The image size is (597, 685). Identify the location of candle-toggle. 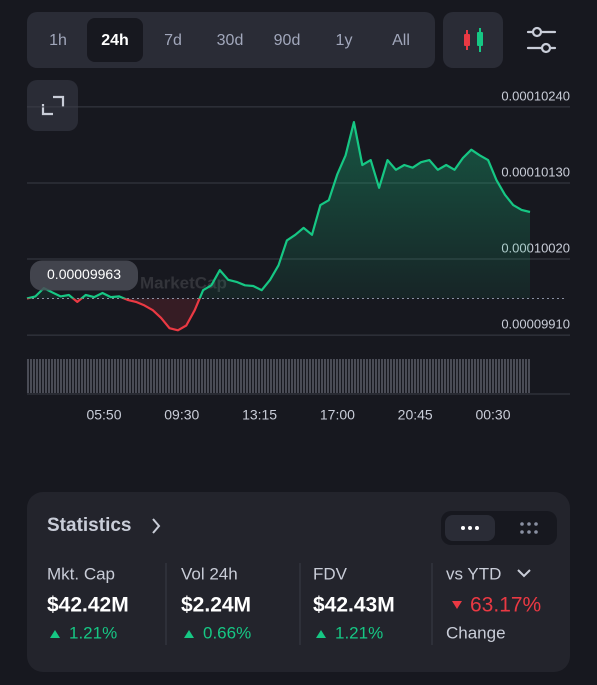
(473, 40).